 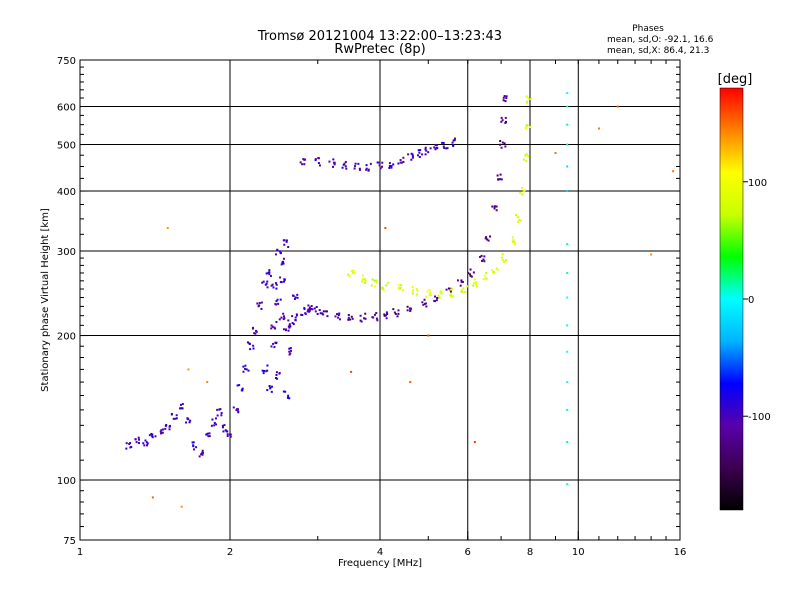 I want to click on stats-line-o: mean, sd,O: -92.1, 16.6, so click(x=660, y=40).